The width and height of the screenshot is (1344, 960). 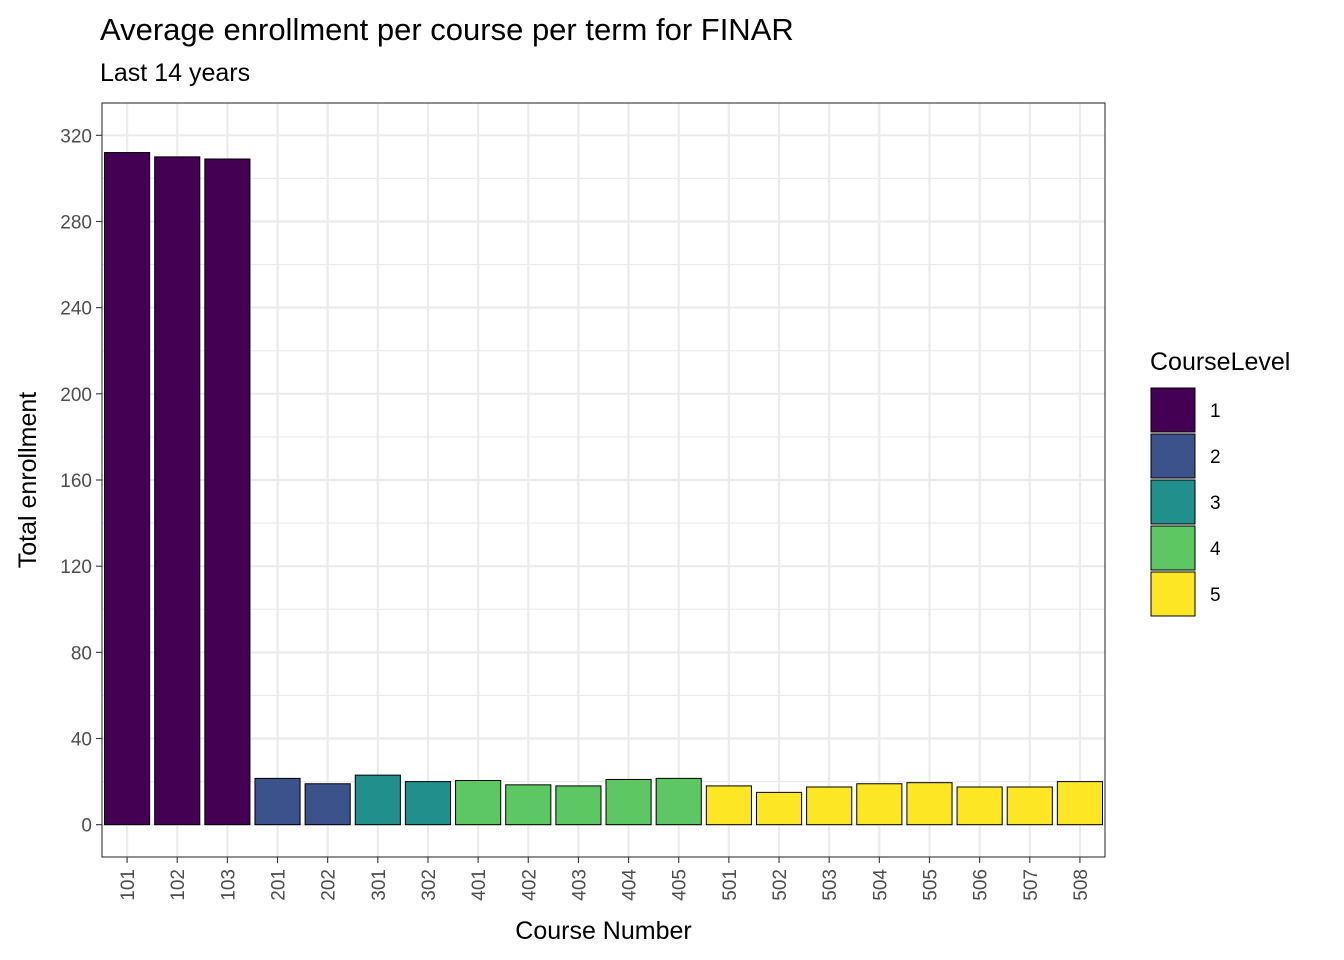 What do you see at coordinates (175, 73) in the screenshot?
I see `chart-subtitle: Last 14 years` at bounding box center [175, 73].